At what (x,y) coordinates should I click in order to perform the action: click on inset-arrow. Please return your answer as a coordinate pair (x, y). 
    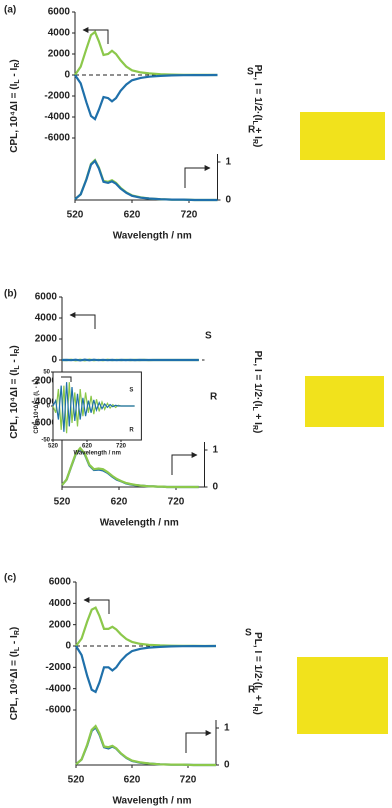
    Looking at the image, I should click on (66, 379).